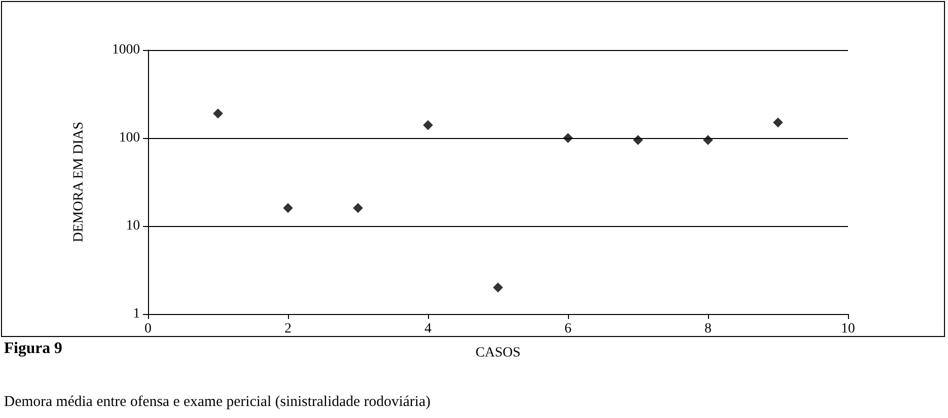  I want to click on x-tick-label: 2, so click(288, 329).